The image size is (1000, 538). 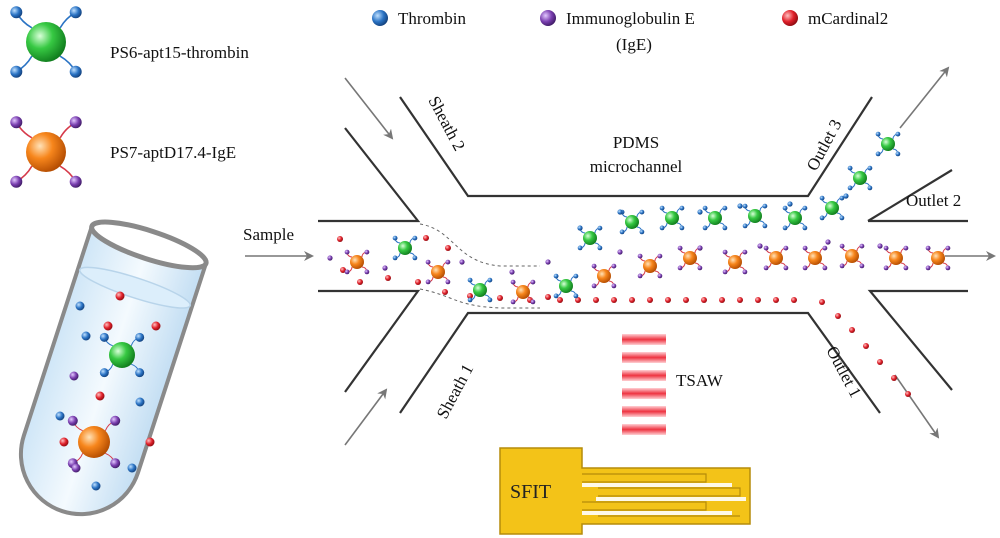 I want to click on sample-label: Sample, so click(x=268, y=234).